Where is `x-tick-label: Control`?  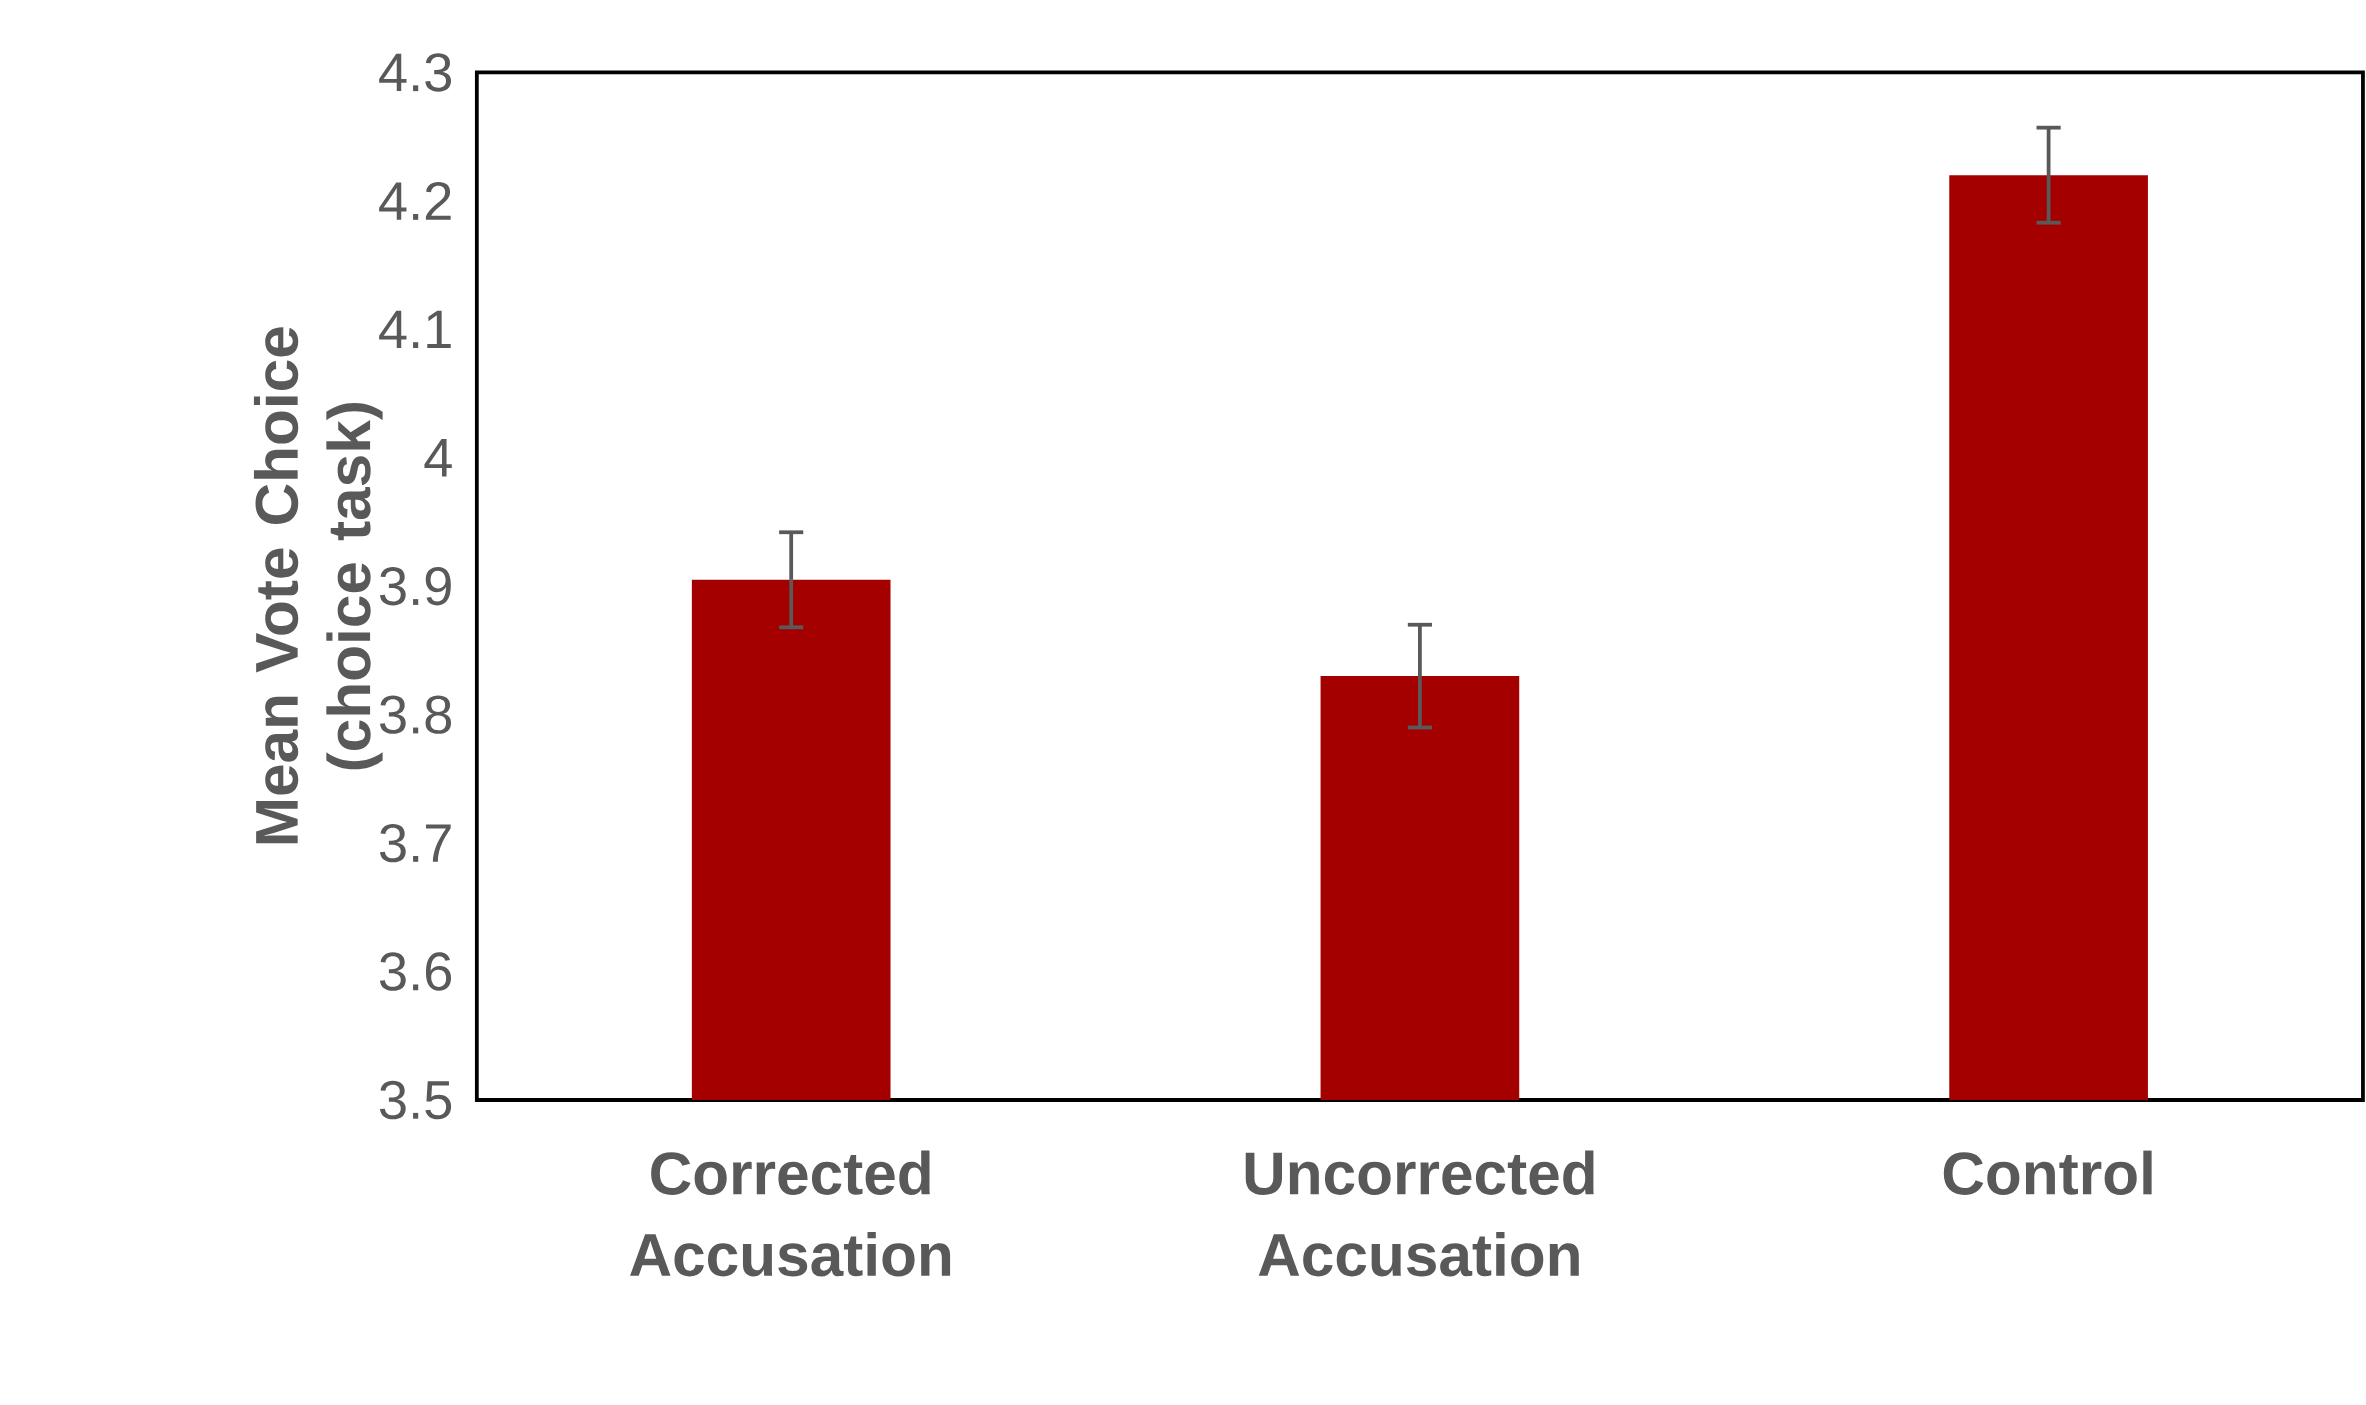 x-tick-label: Control is located at coordinates (2047, 1173).